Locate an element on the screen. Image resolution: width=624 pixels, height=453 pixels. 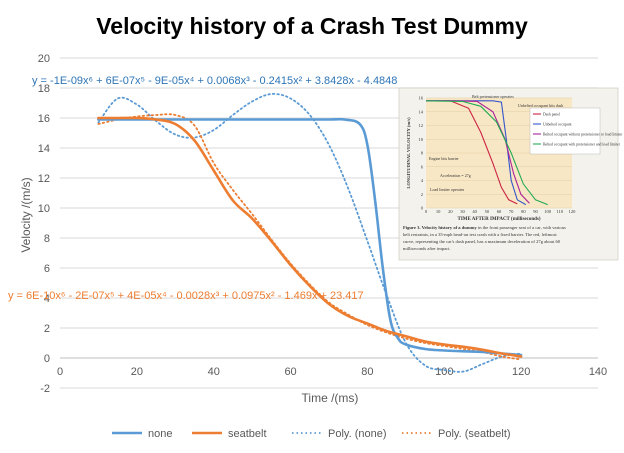
x-tick-label: 140 is located at coordinates (598, 372).